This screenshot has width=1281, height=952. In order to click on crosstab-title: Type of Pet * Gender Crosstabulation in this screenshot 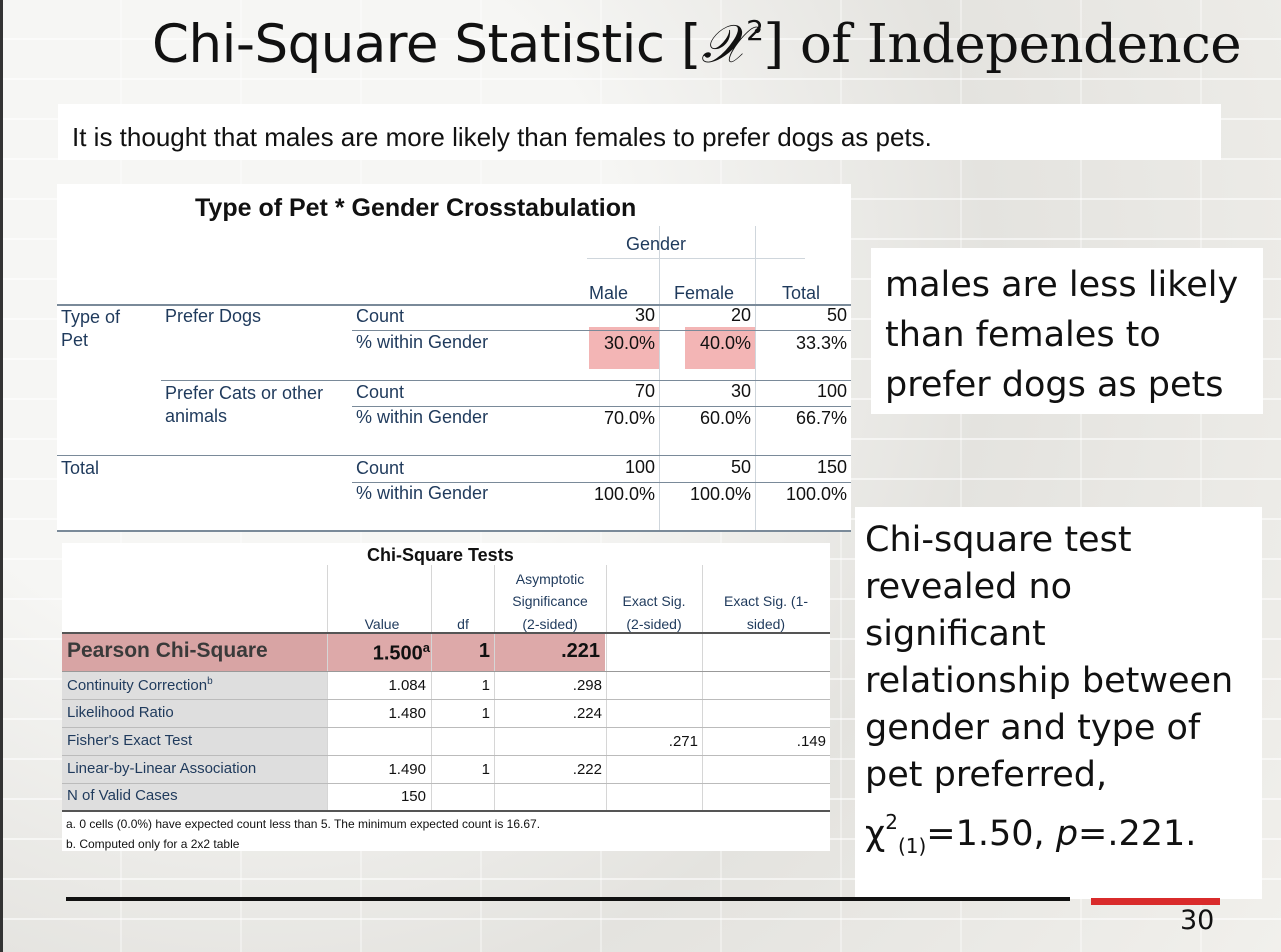, I will do `click(416, 208)`.